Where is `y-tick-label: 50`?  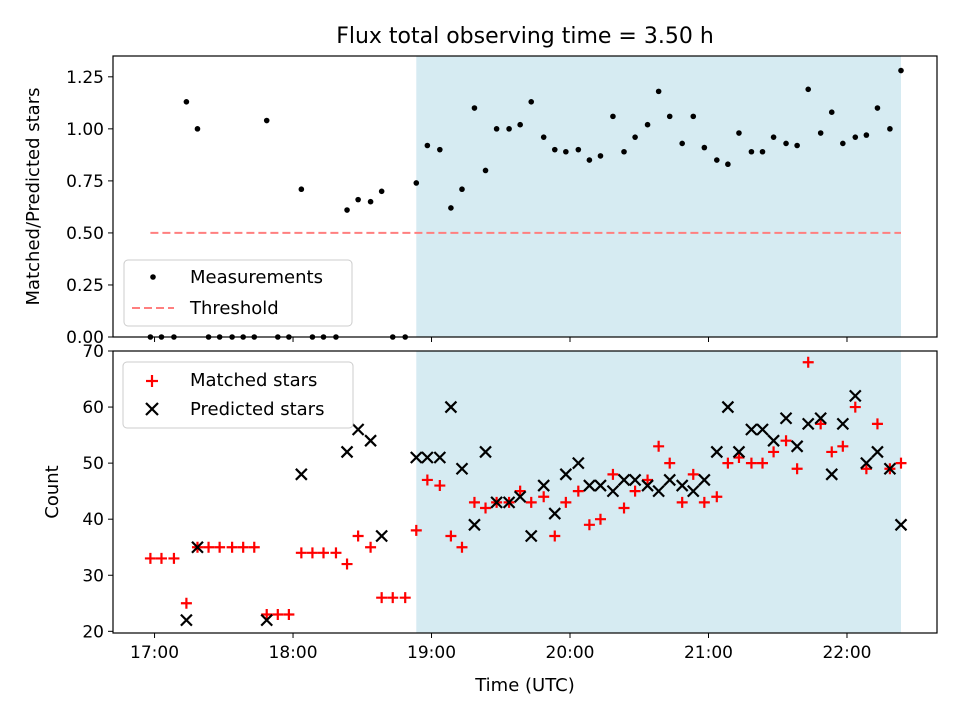
y-tick-label: 50 is located at coordinates (93, 464).